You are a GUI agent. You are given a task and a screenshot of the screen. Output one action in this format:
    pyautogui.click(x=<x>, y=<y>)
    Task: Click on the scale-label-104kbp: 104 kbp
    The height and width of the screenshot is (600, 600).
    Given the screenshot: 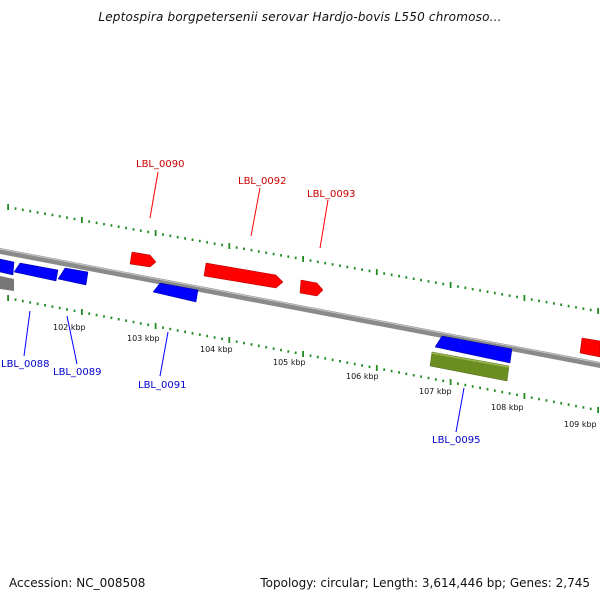 What is the action you would take?
    pyautogui.click(x=216, y=349)
    